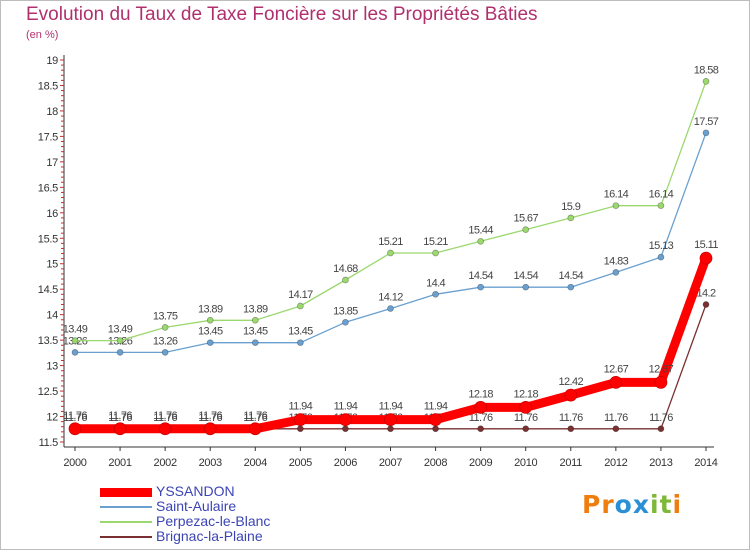 The width and height of the screenshot is (750, 550). I want to click on x-tick-label: 2003, so click(210, 463).